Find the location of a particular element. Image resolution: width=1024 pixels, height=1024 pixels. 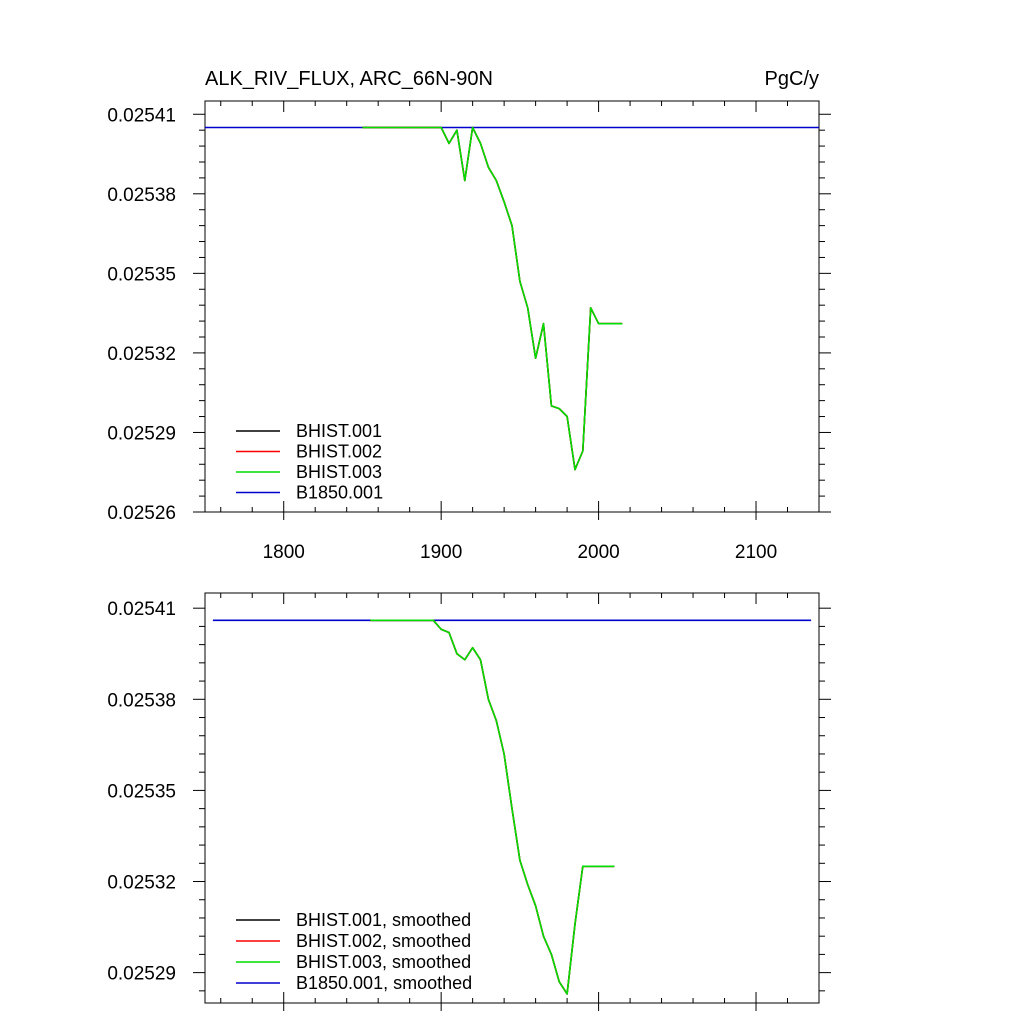

y-tick-label: 0.02526 is located at coordinates (141, 513).